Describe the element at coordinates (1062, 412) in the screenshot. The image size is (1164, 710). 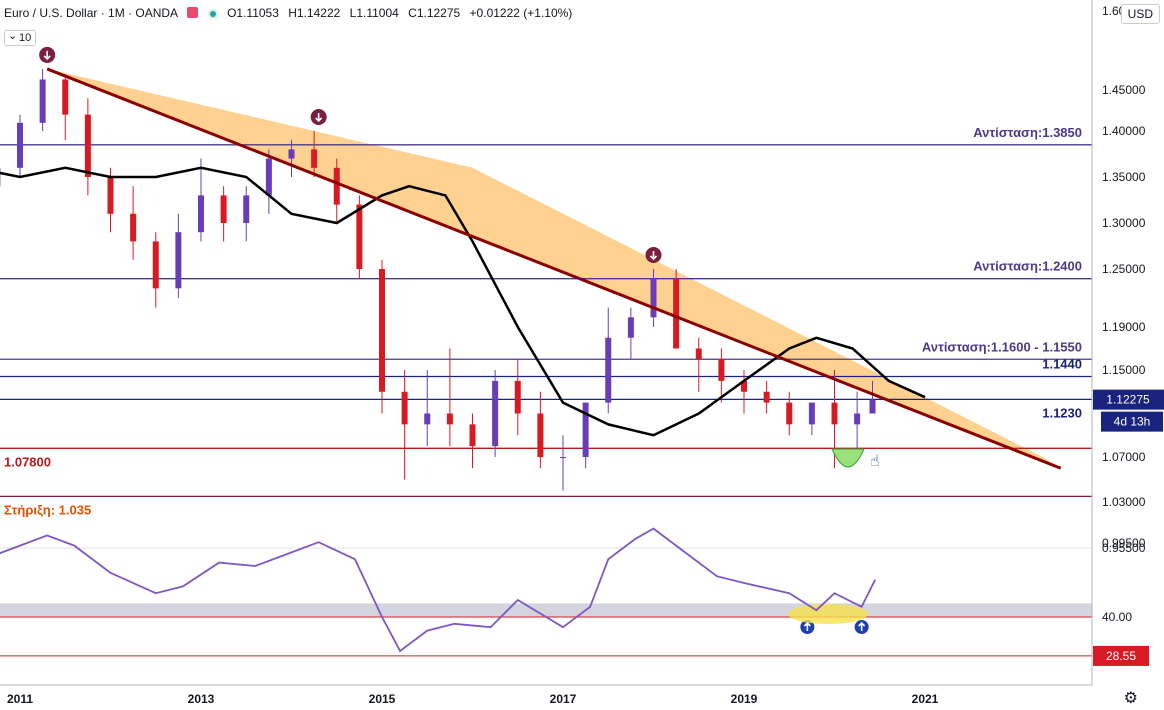
I see `level-label: 1.1230` at that location.